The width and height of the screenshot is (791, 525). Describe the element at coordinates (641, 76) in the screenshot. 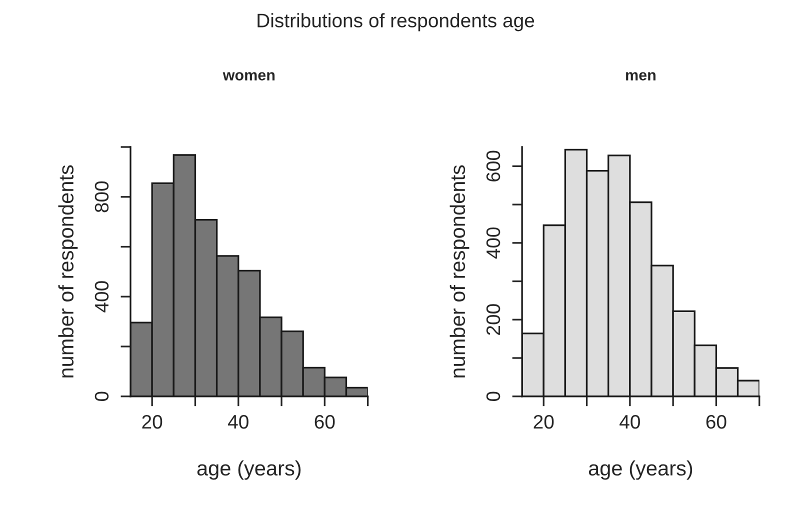

I see `chart-subtitle: men` at that location.